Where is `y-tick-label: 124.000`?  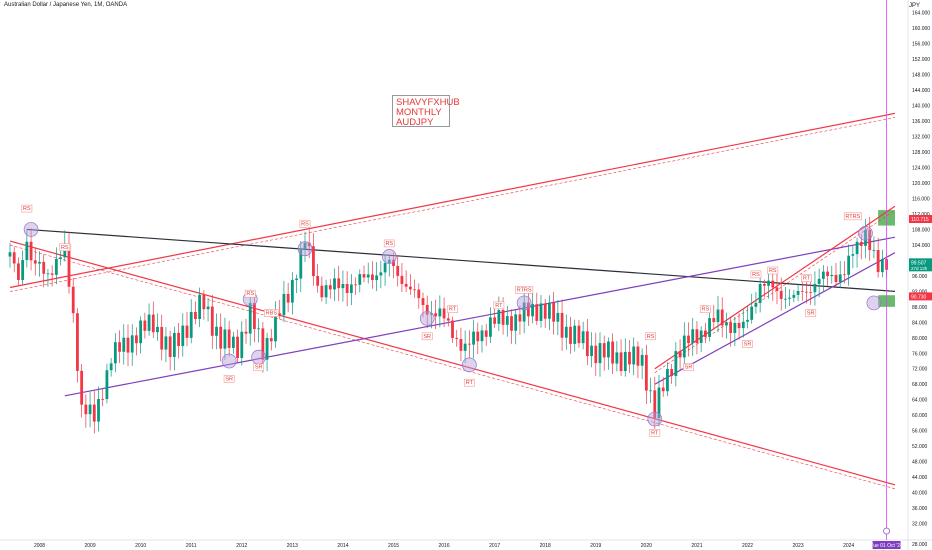
y-tick-label: 124.000 is located at coordinates (921, 169).